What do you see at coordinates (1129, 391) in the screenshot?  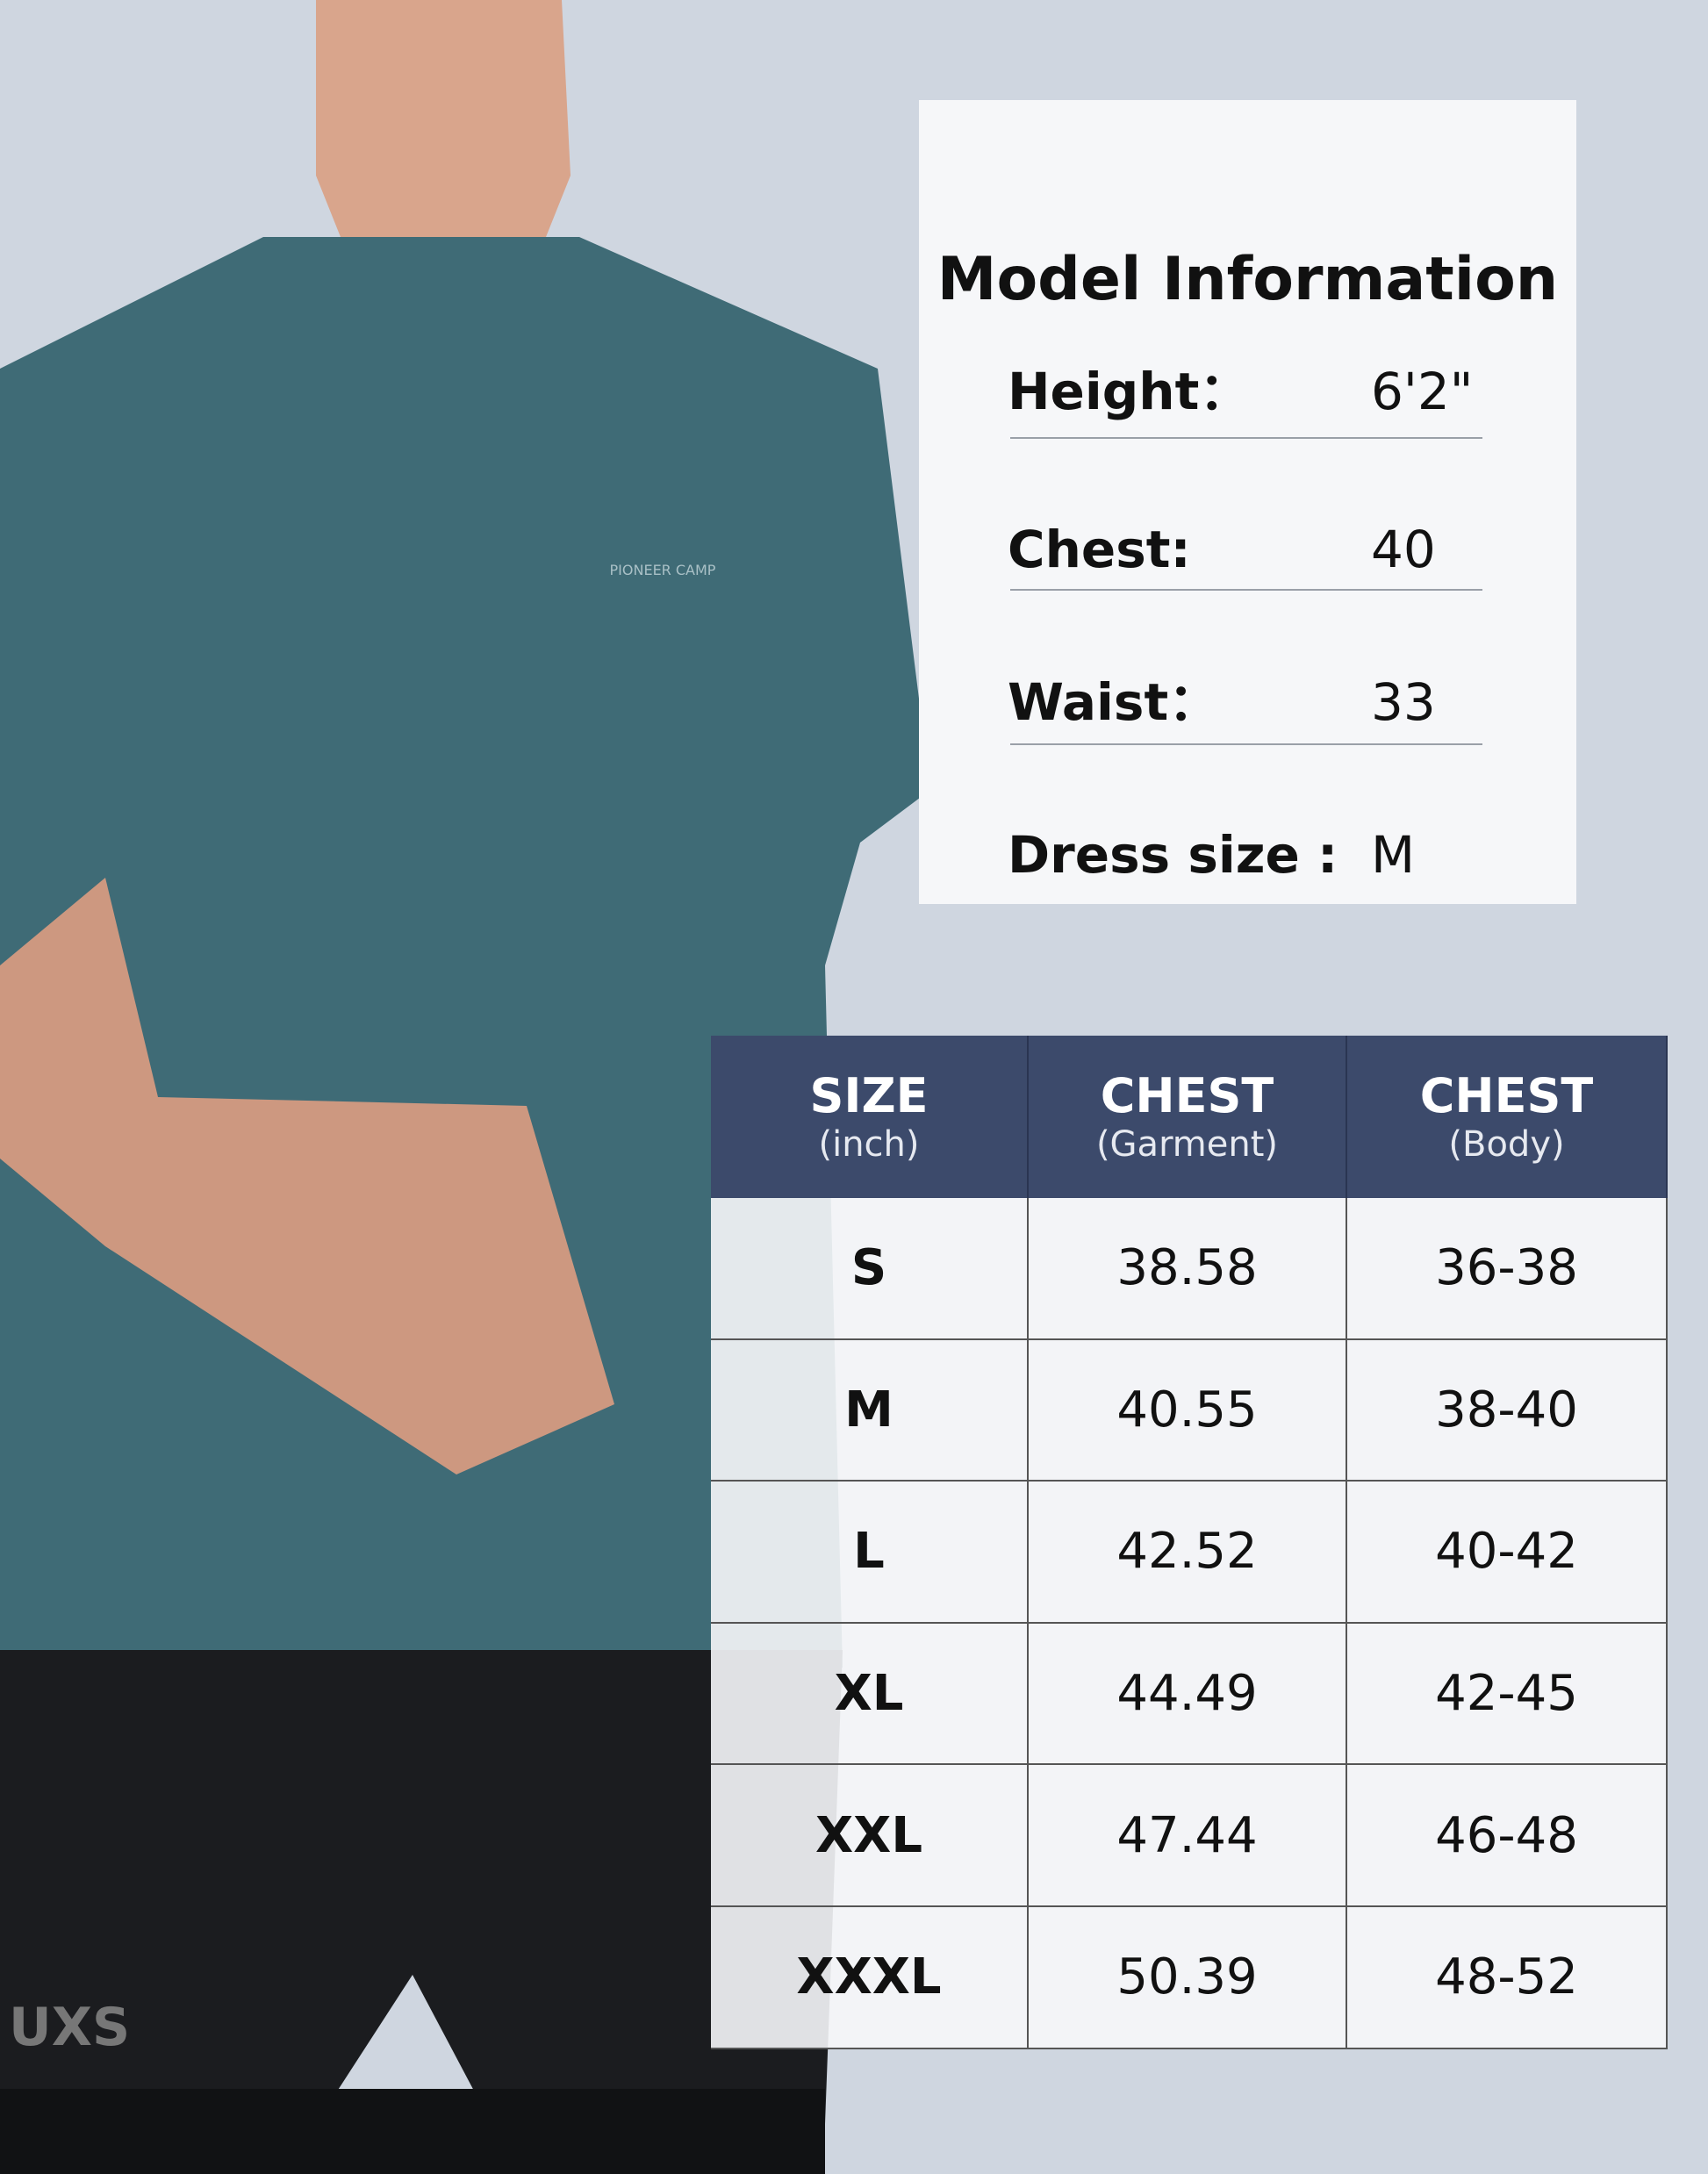 I see `model-info-label: Height：` at bounding box center [1129, 391].